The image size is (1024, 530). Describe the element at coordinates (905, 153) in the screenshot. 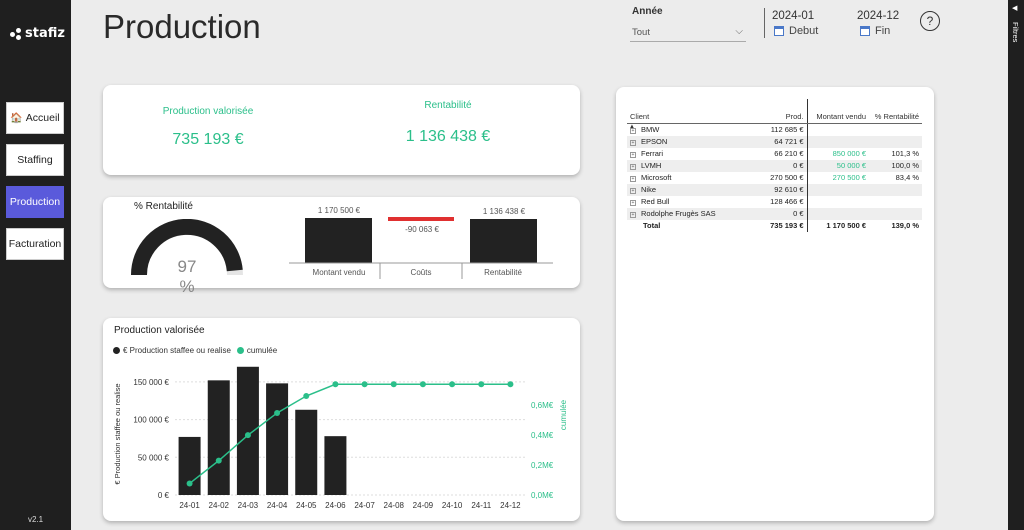

I see `cell-rent: 101,3 %` at that location.